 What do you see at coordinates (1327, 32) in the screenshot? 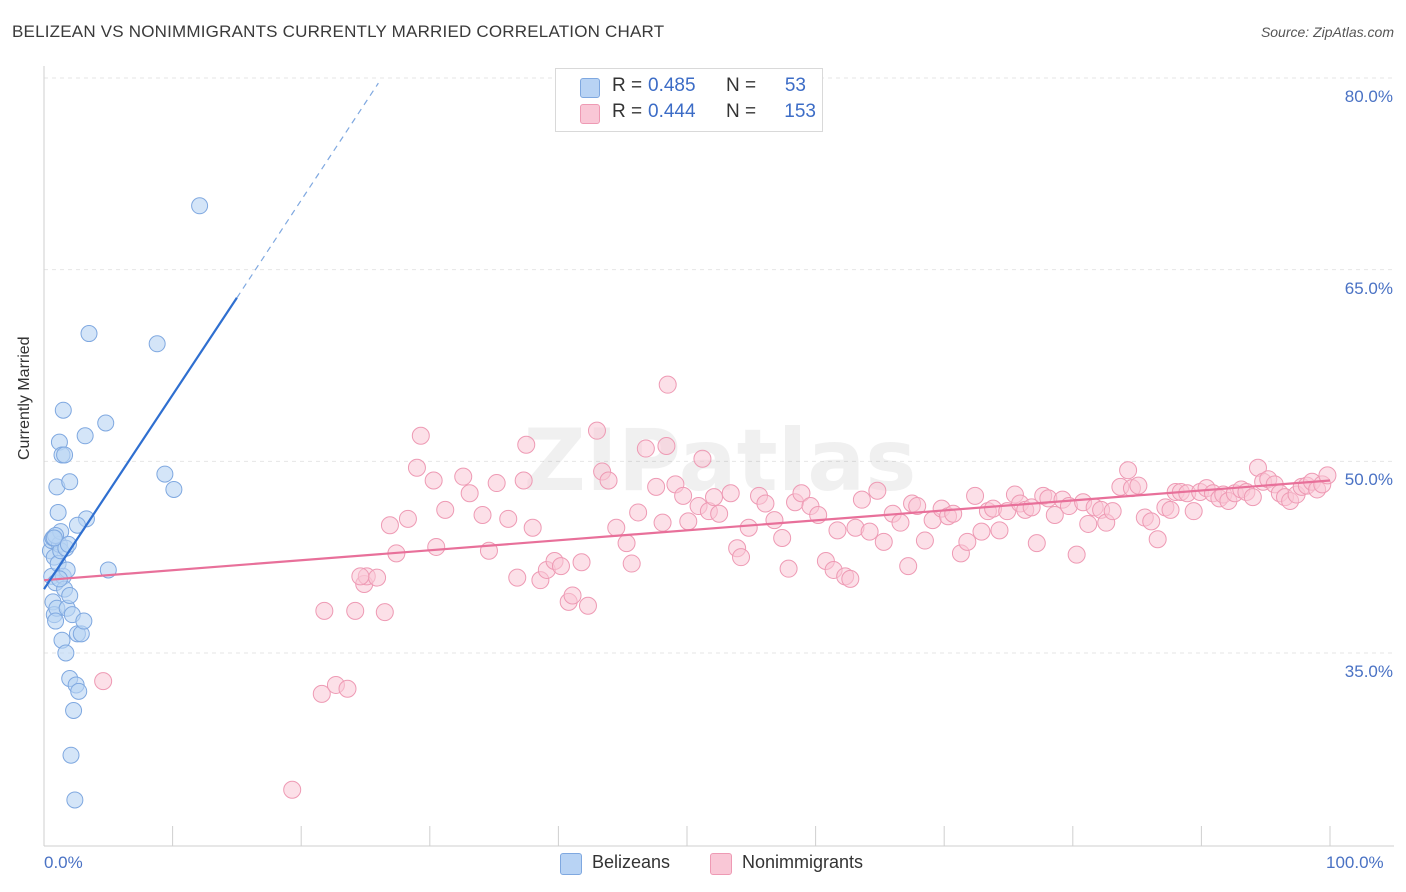
I see `source-label: Source: ZipAtlas.com` at bounding box center [1327, 32].